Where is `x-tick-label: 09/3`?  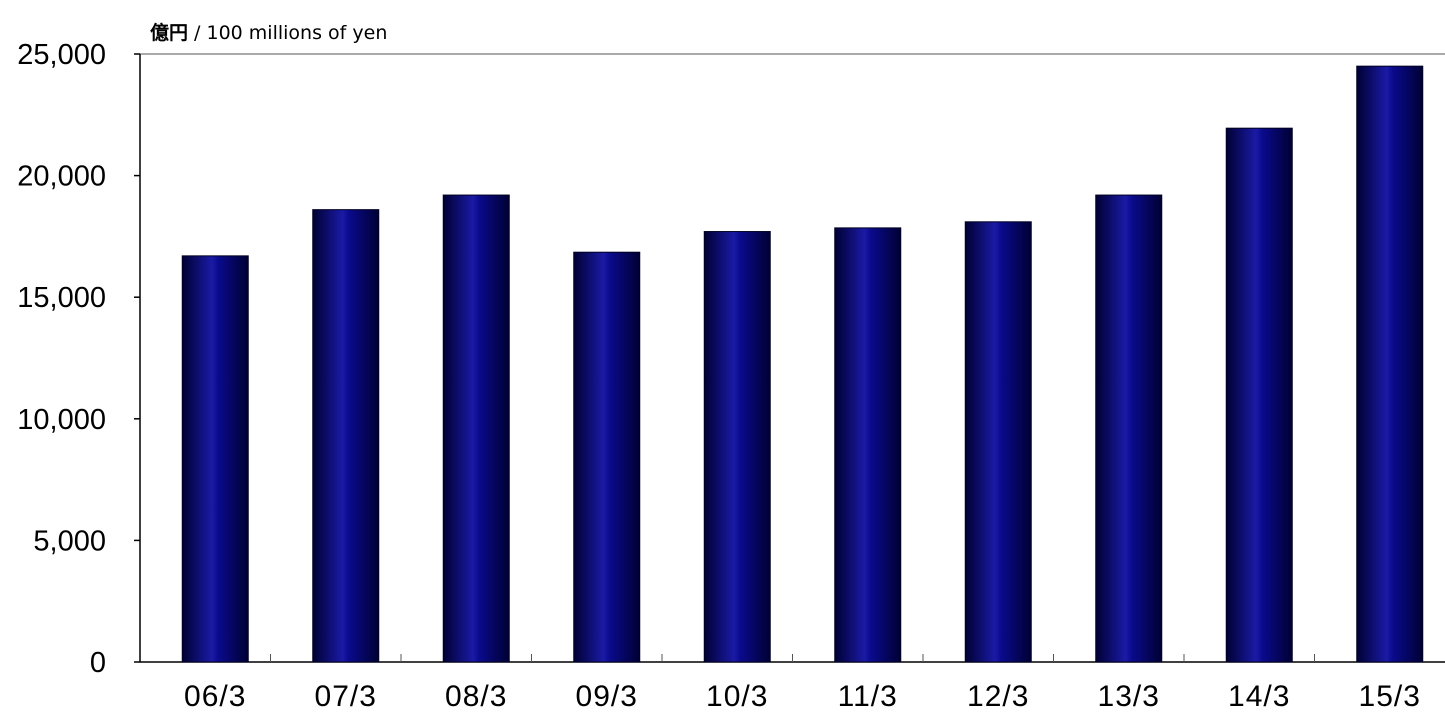 x-tick-label: 09/3 is located at coordinates (607, 696).